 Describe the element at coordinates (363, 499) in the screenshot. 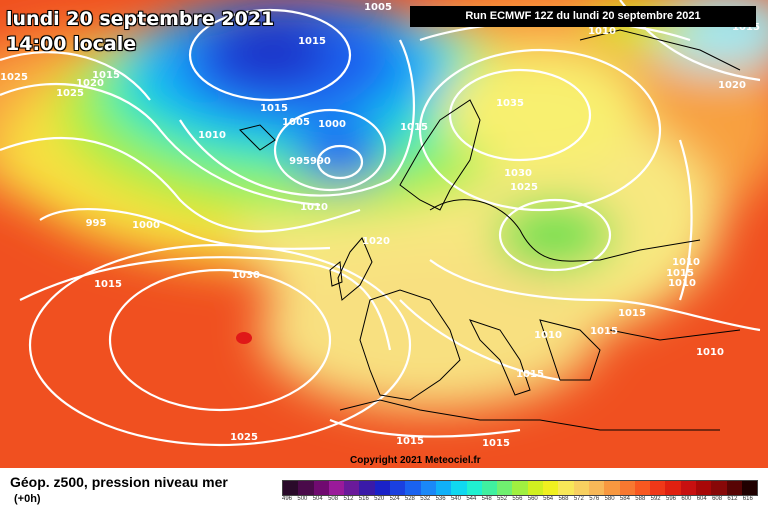

I see `legend-tick-label: 516` at that location.